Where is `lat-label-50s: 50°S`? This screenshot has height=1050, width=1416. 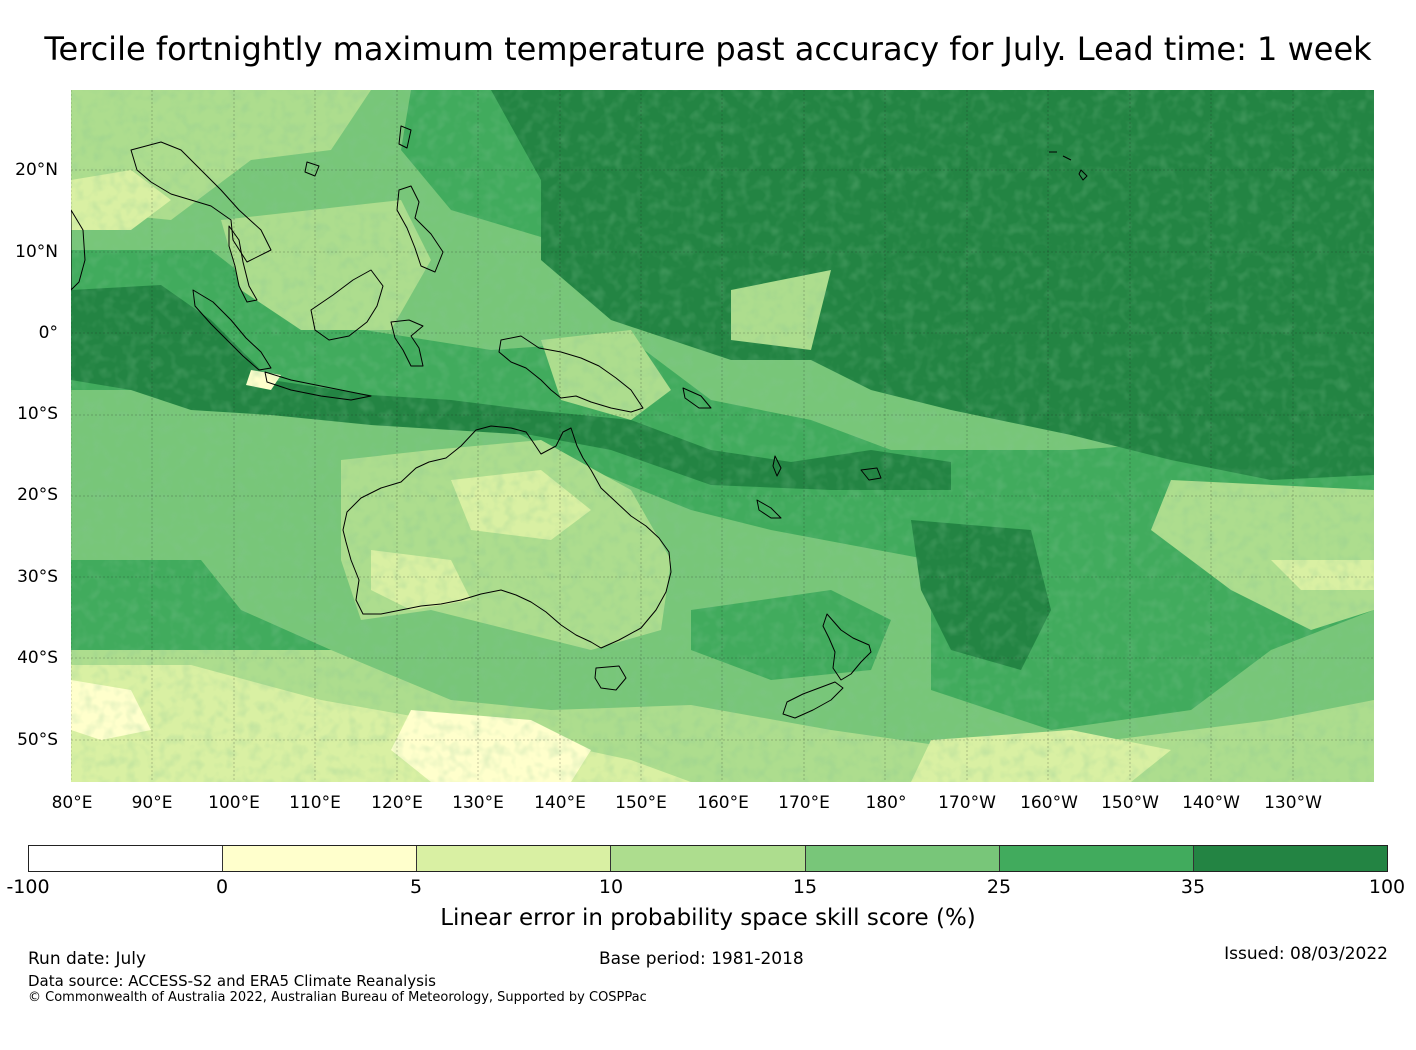 lat-label-50s: 50°S is located at coordinates (37, 740).